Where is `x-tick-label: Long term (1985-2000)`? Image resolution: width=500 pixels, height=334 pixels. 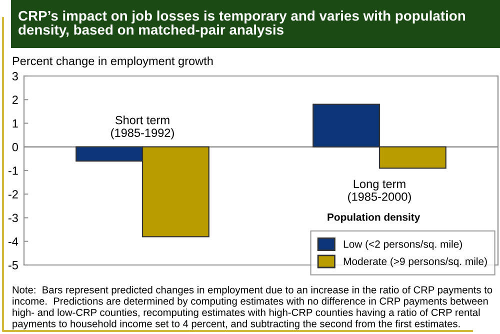 x-tick-label: Long term (1985-2000) is located at coordinates (379, 192).